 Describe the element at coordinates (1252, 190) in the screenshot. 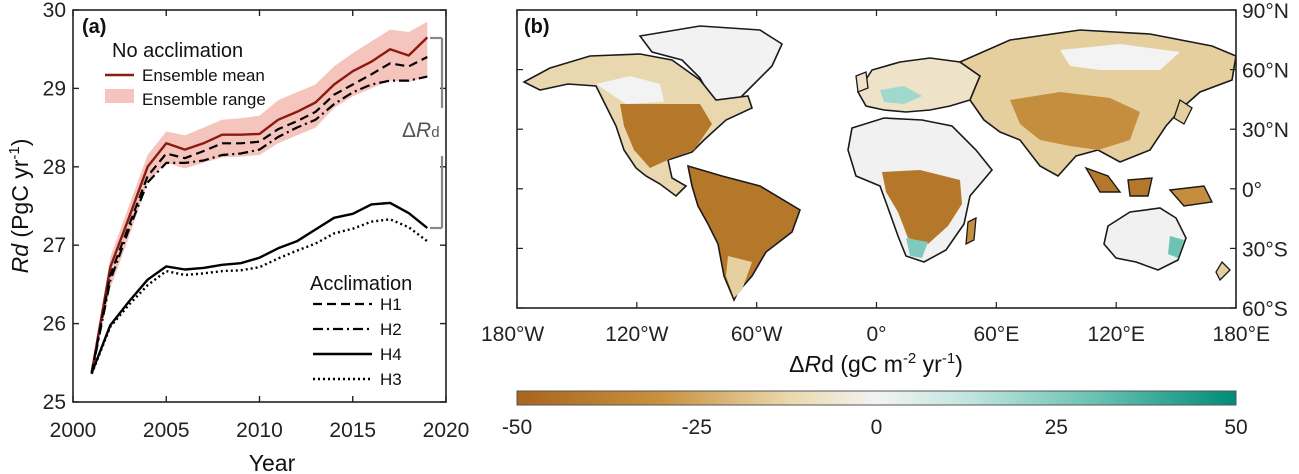

I see `latitude-tick-label: 0°` at that location.